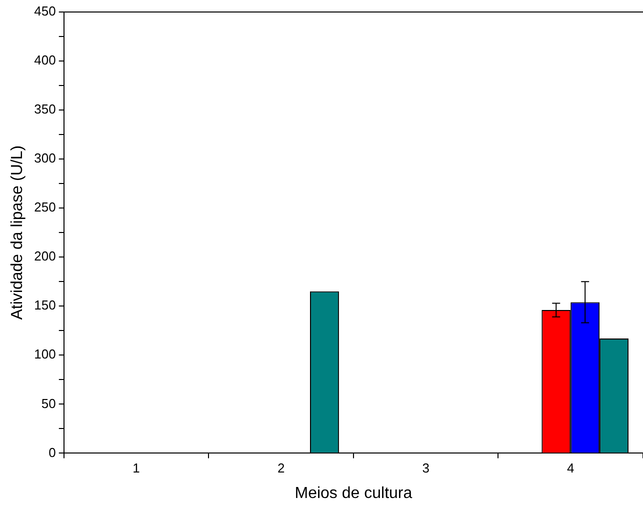 Image resolution: width=643 pixels, height=517 pixels. What do you see at coordinates (45, 354) in the screenshot?
I see `y-tick-label: 100` at bounding box center [45, 354].